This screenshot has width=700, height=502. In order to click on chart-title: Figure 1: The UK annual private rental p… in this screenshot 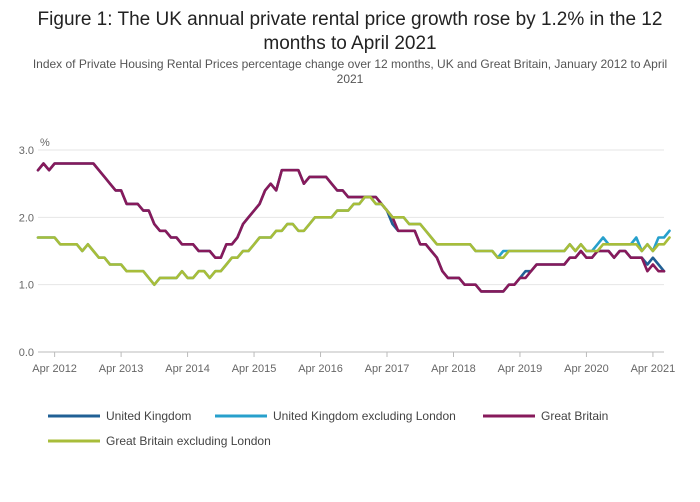, I will do `click(350, 31)`.